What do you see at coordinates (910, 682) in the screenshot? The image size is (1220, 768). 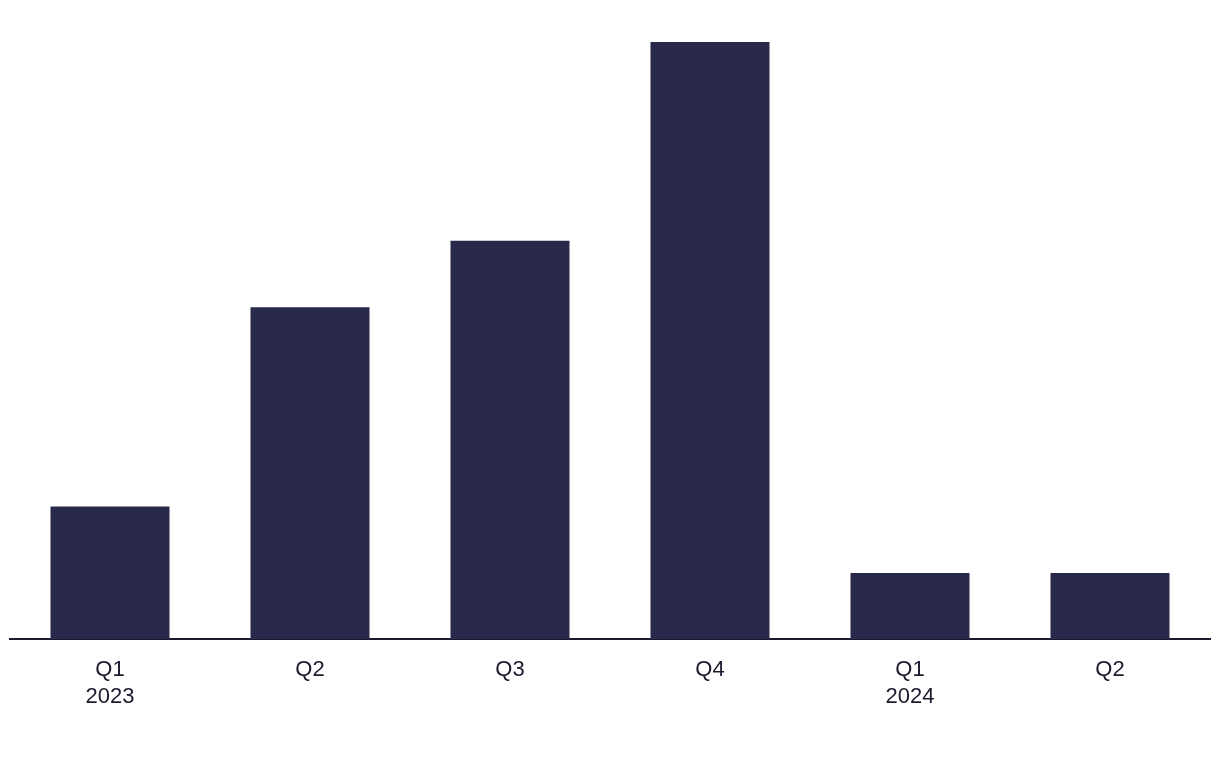 I see `x-tick-label: Q1 2024` at bounding box center [910, 682].